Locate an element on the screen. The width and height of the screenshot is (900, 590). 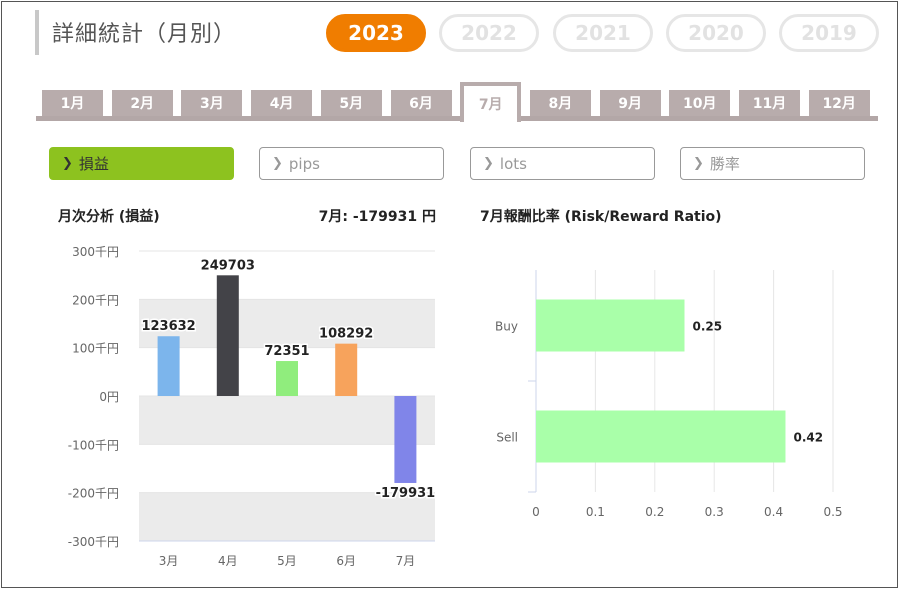
title-accent-bar is located at coordinates (37, 32).